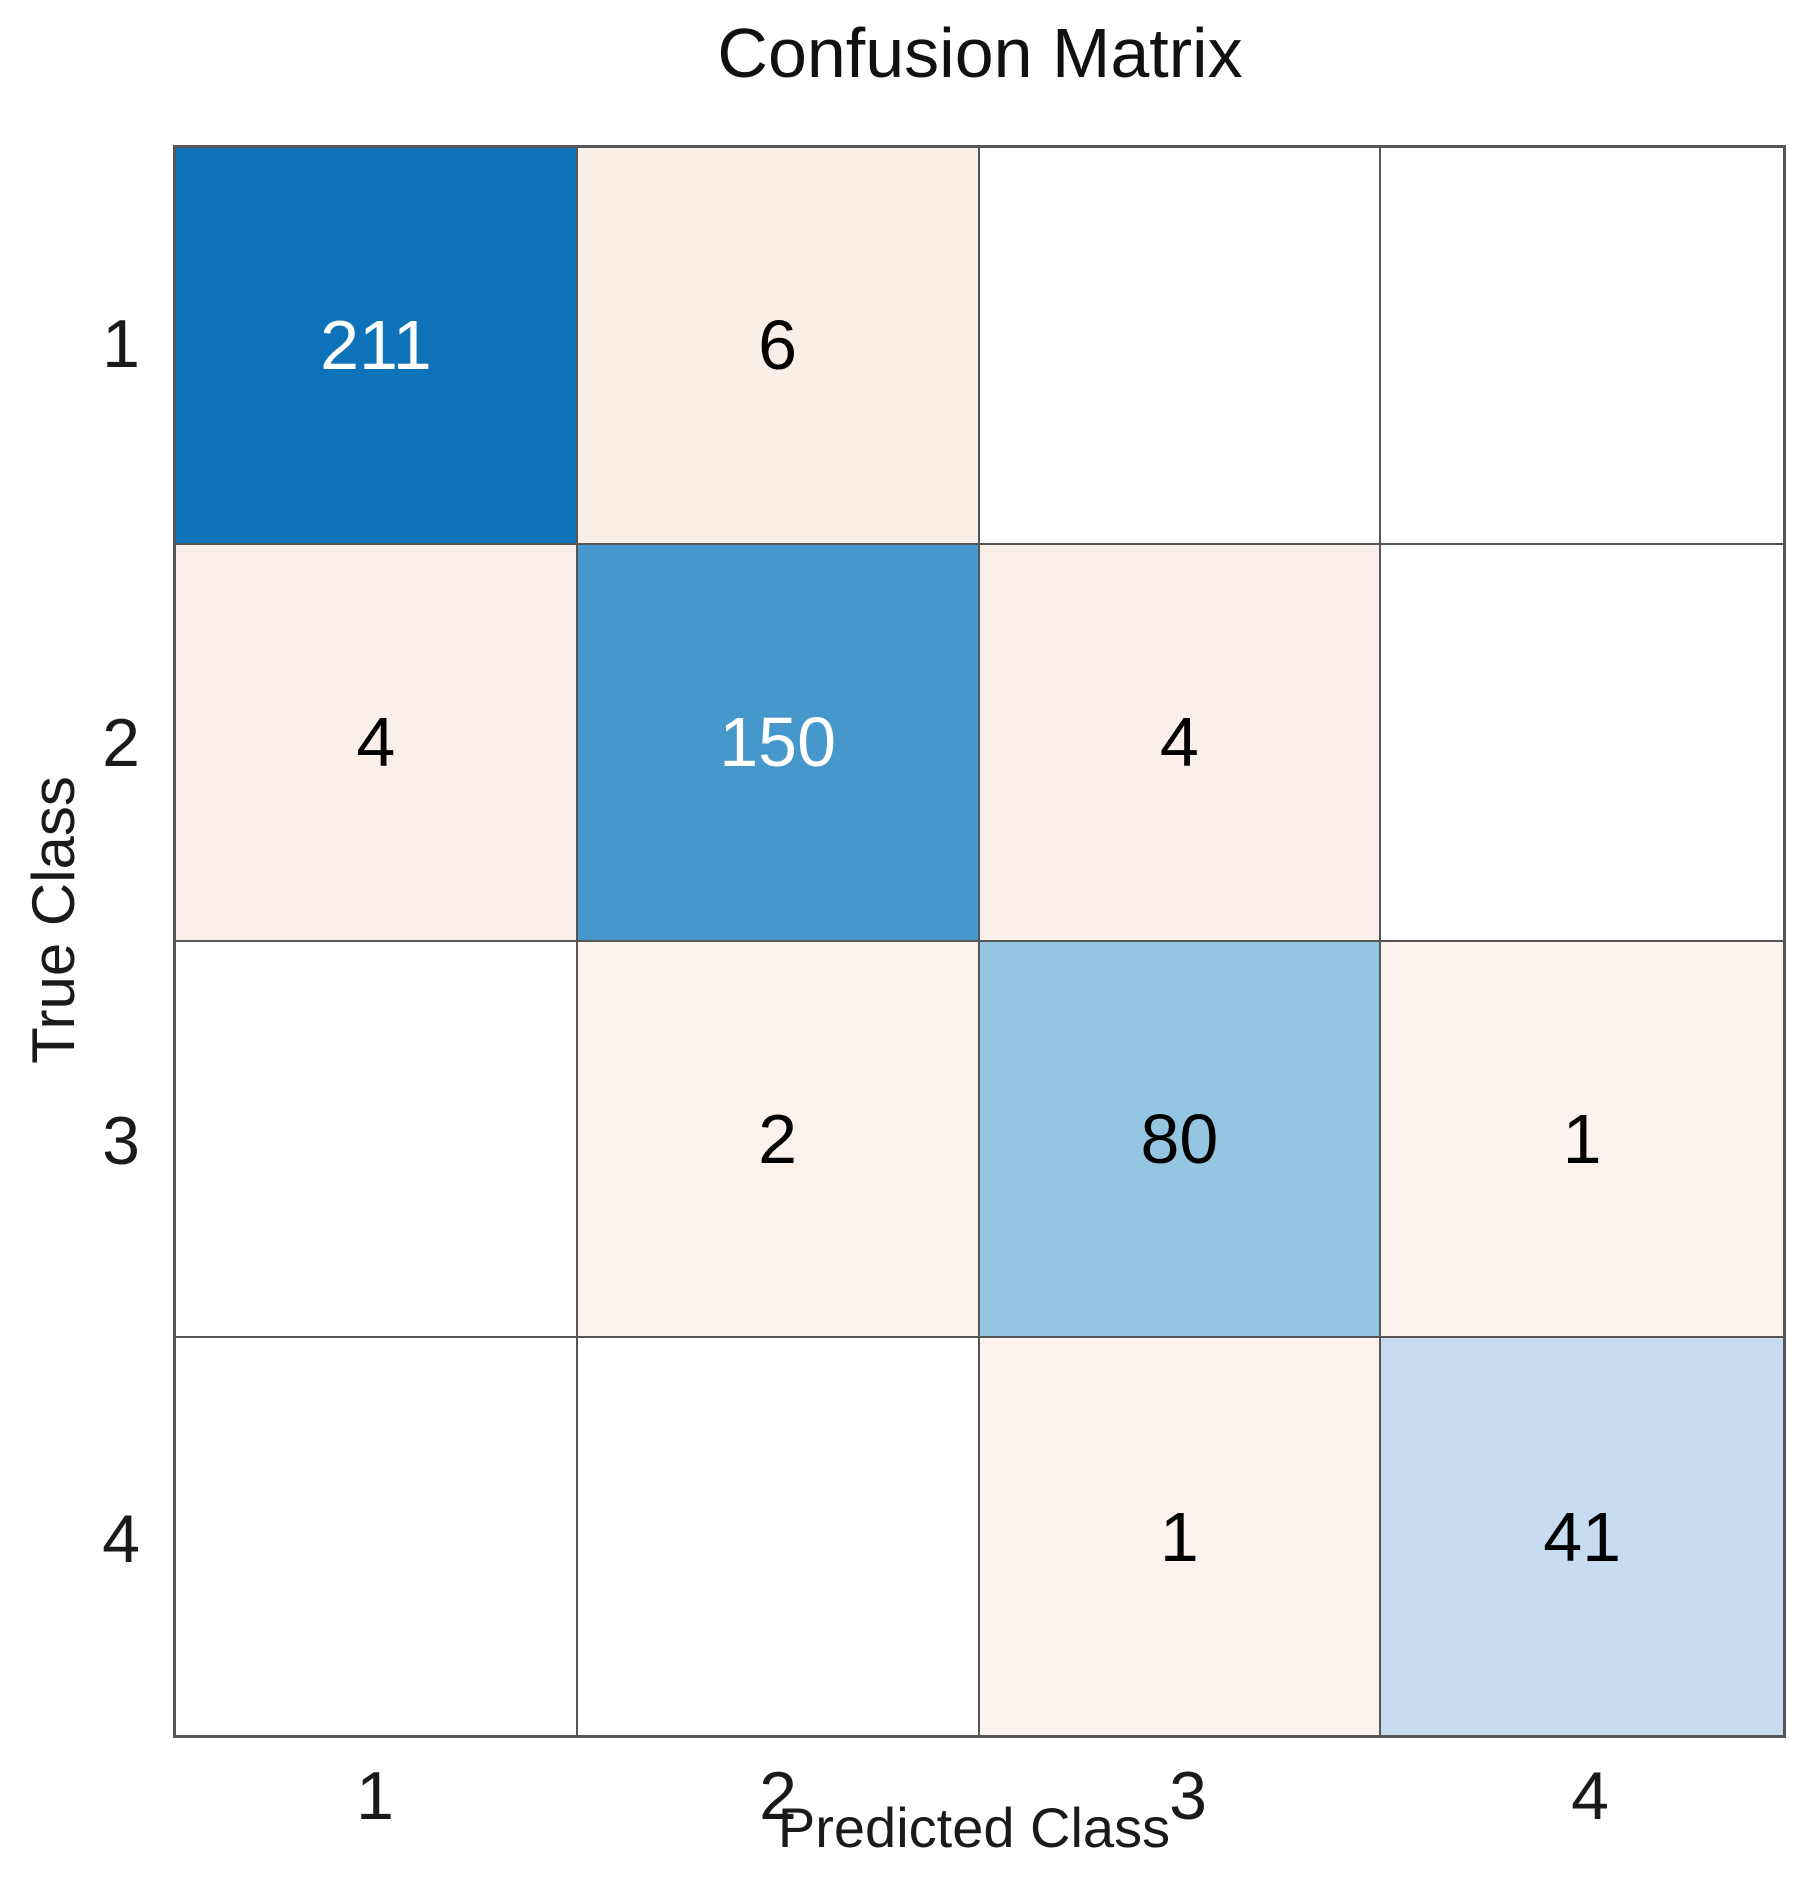 The width and height of the screenshot is (1819, 1892). Describe the element at coordinates (377, 1140) in the screenshot. I see `matrix-cell-r3c1` at that location.